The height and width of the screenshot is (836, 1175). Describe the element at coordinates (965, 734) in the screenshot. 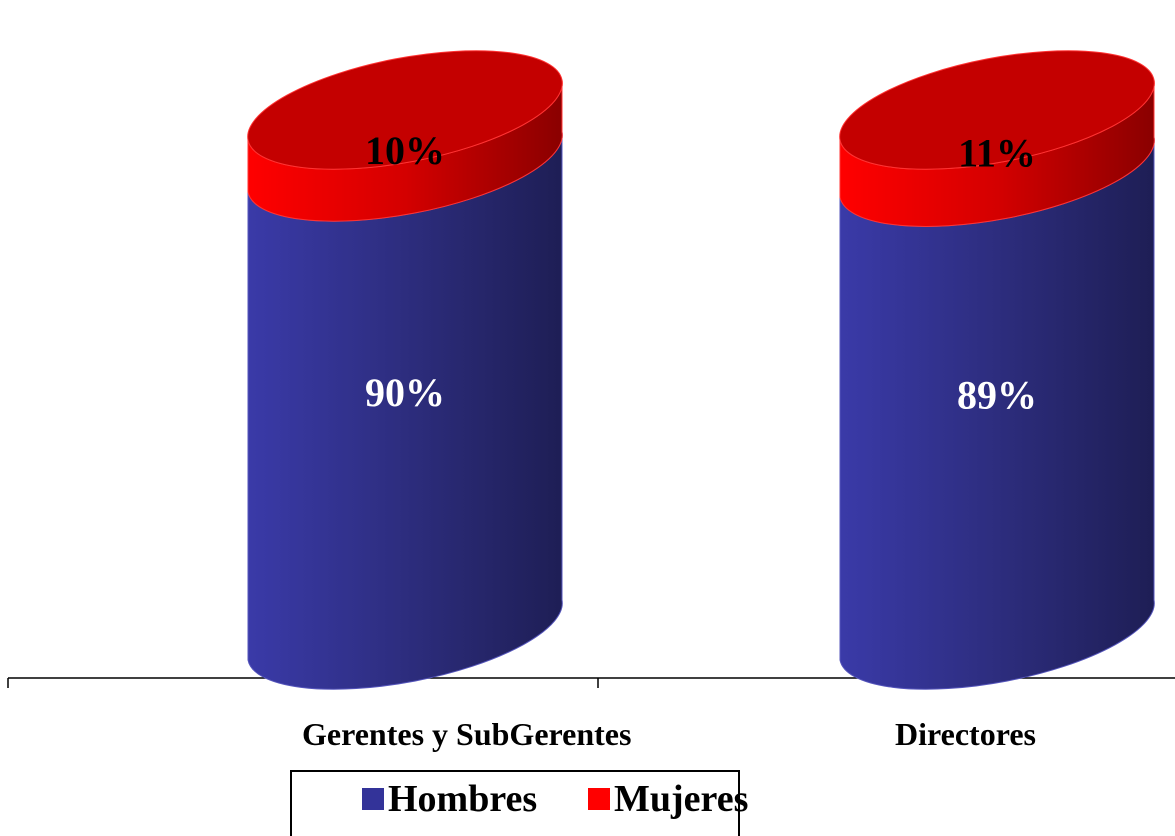

I see `category-label: Directores` at that location.